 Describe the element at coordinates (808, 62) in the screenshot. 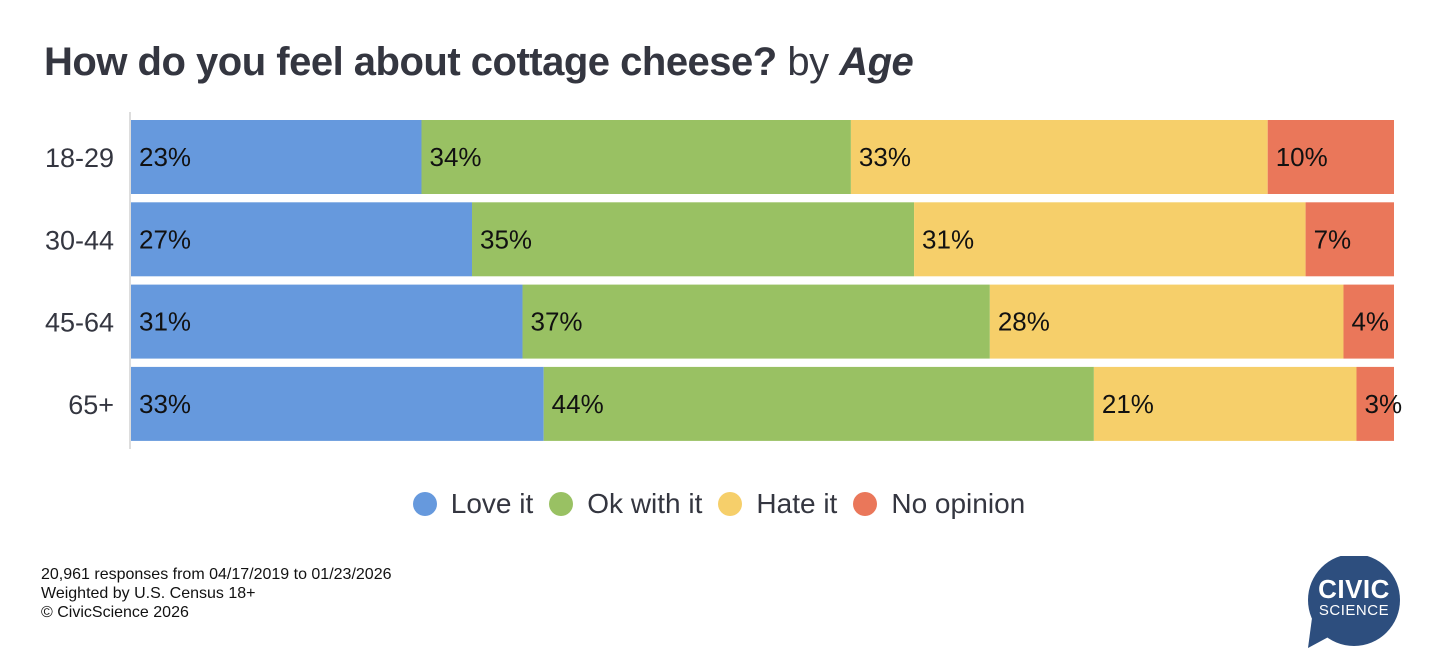

I see `title-by: by` at that location.